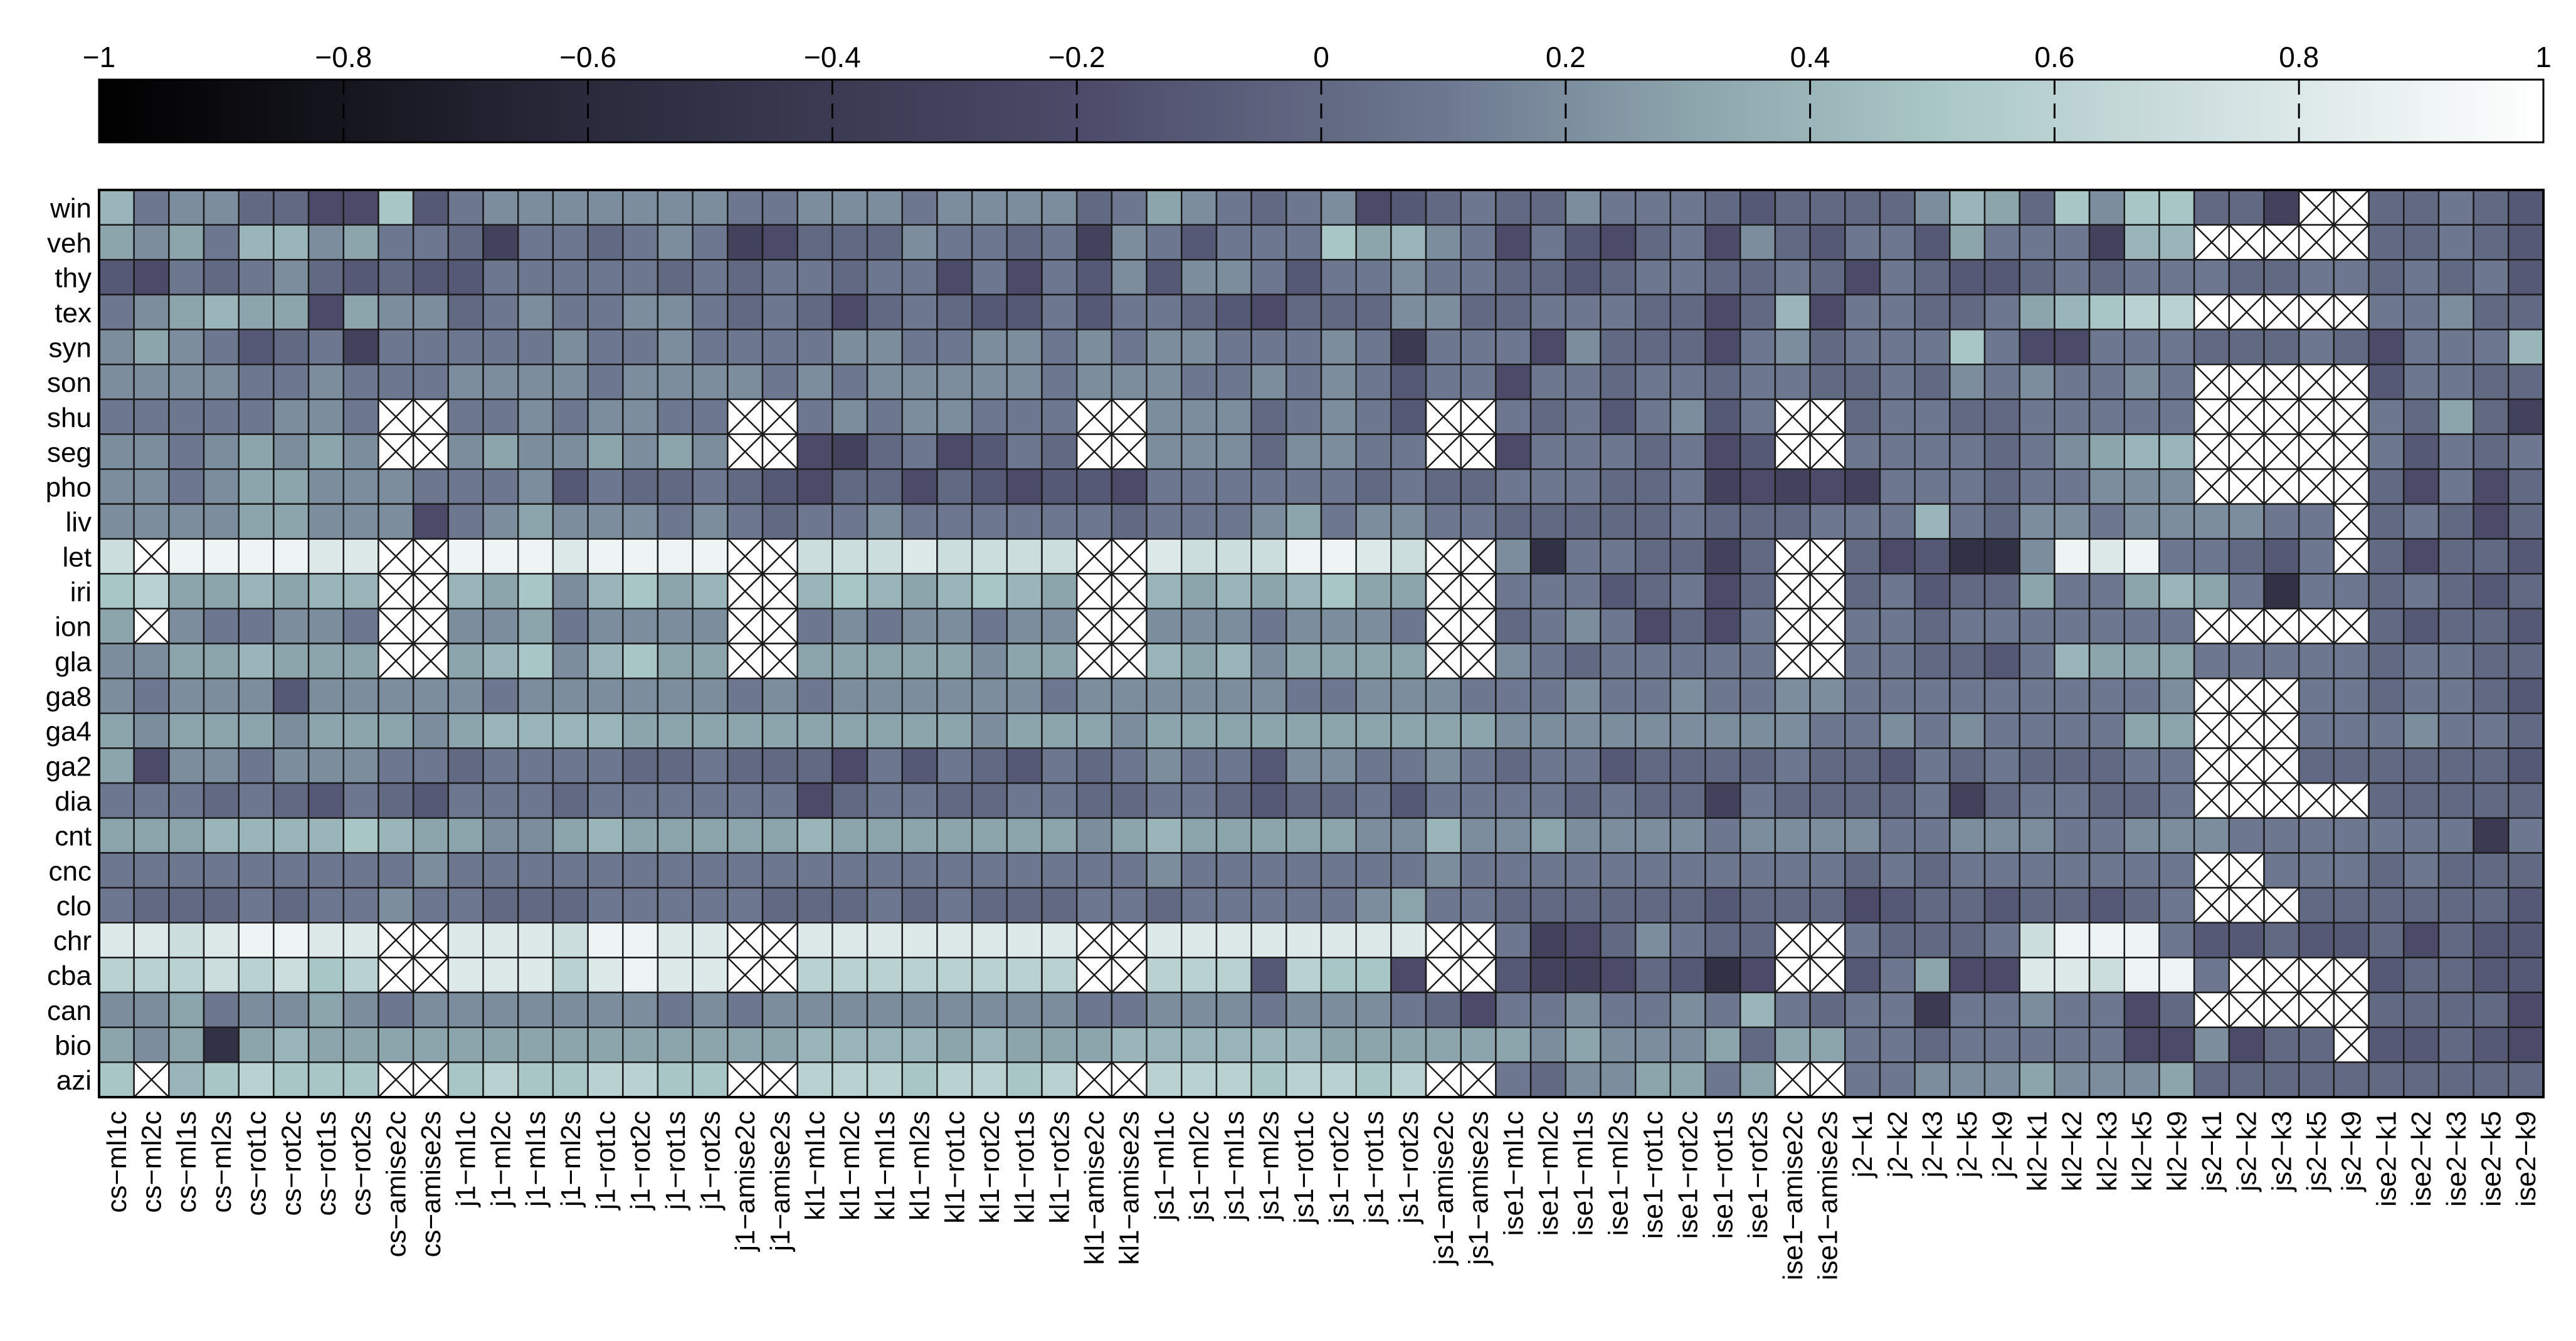  I want to click on column-label: ise2−k1, so click(2386, 1159).